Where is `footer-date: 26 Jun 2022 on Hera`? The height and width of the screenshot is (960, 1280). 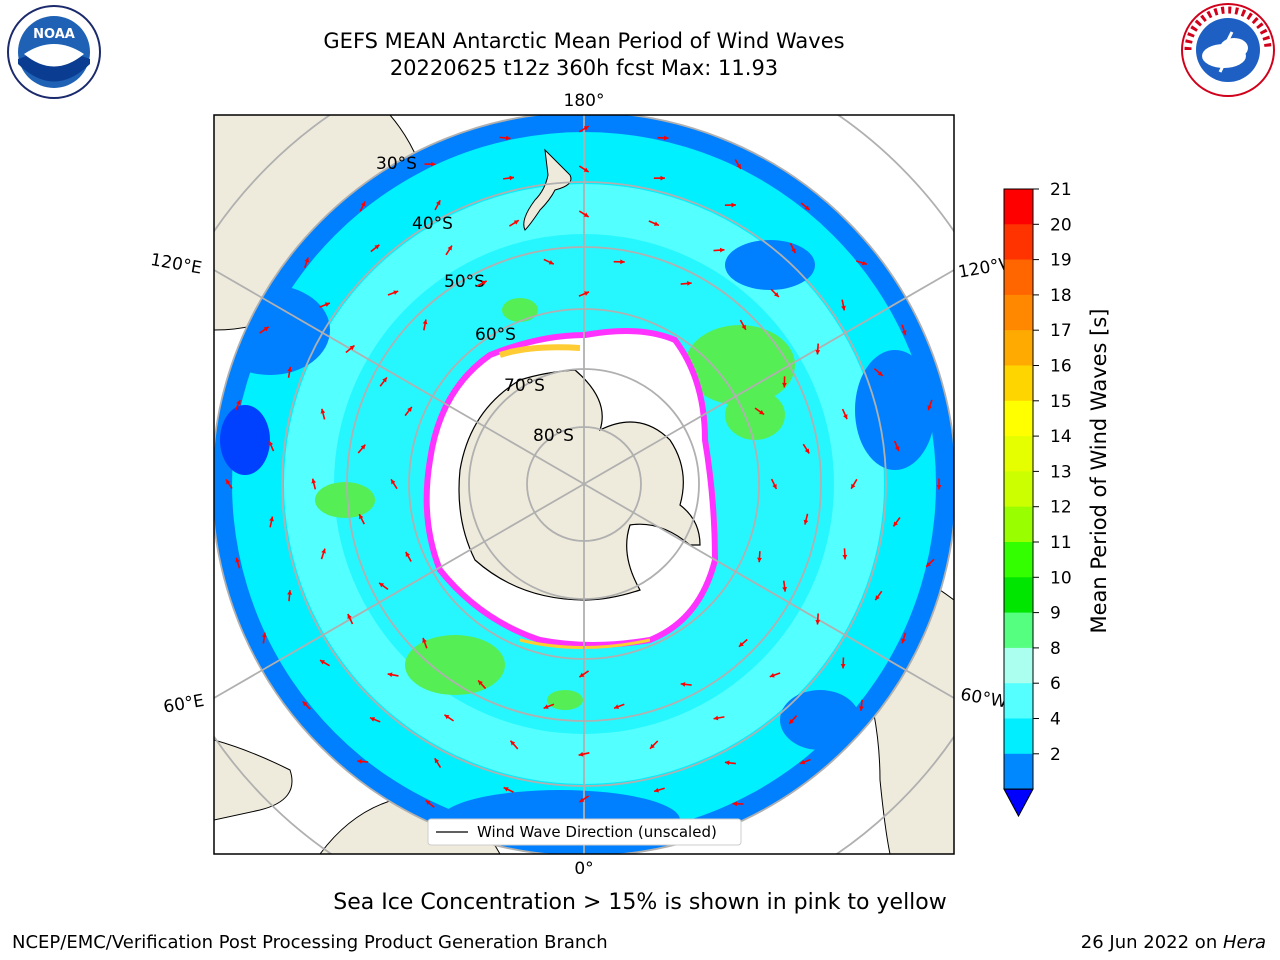
footer-date: 26 Jun 2022 on Hera is located at coordinates (1173, 942).